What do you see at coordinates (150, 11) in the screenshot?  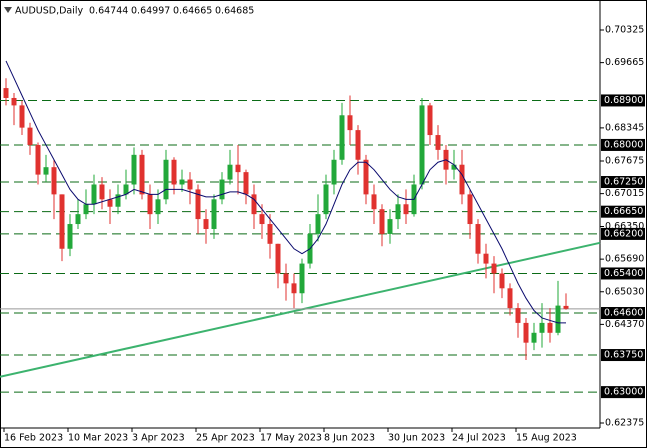 I see `quote-high: 0.64997` at bounding box center [150, 11].